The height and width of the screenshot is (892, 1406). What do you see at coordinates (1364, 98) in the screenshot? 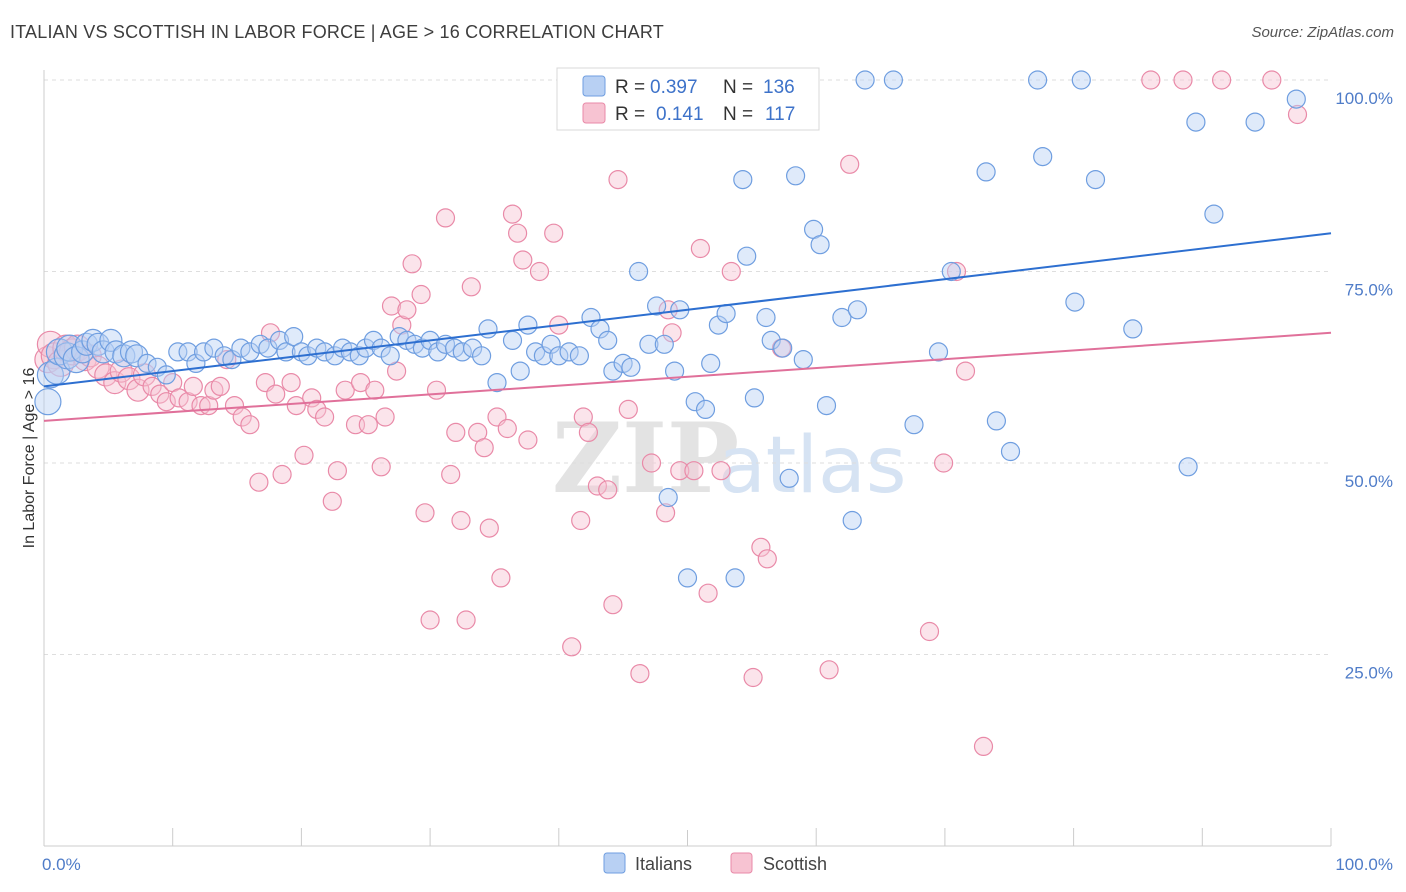
I see `y-tick-label-100: 100.0%` at bounding box center [1364, 98].